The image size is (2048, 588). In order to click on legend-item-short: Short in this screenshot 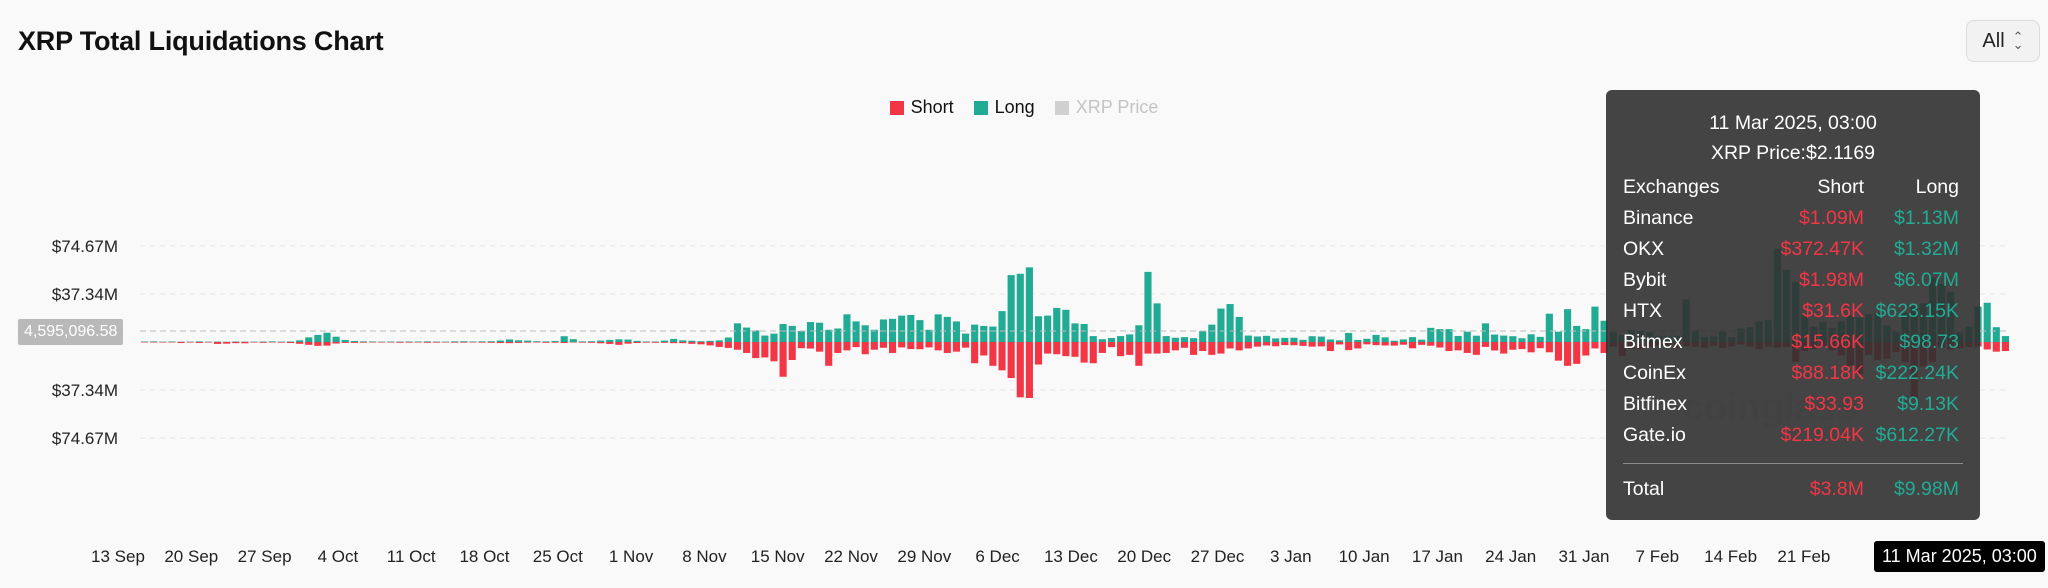, I will do `click(921, 107)`.